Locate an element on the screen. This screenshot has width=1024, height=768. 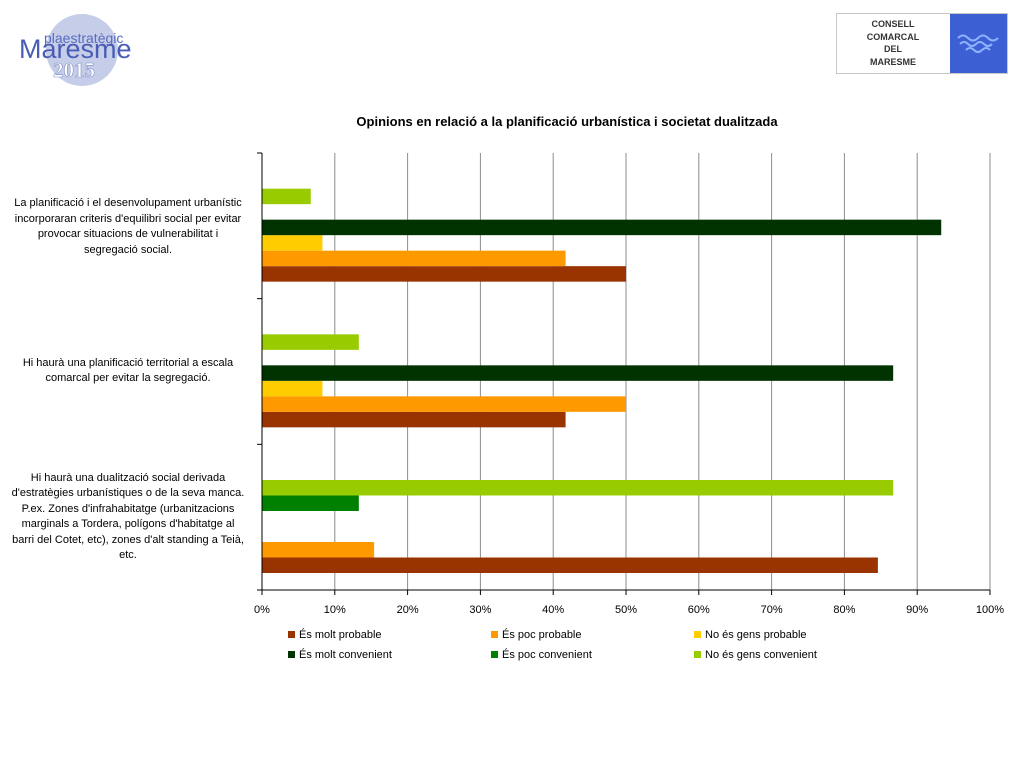
waves-icon is located at coordinates (978, 43).